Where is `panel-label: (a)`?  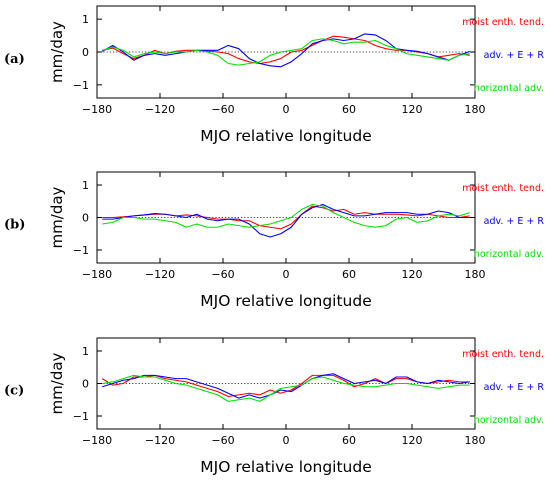
panel-label: (a) is located at coordinates (14, 59).